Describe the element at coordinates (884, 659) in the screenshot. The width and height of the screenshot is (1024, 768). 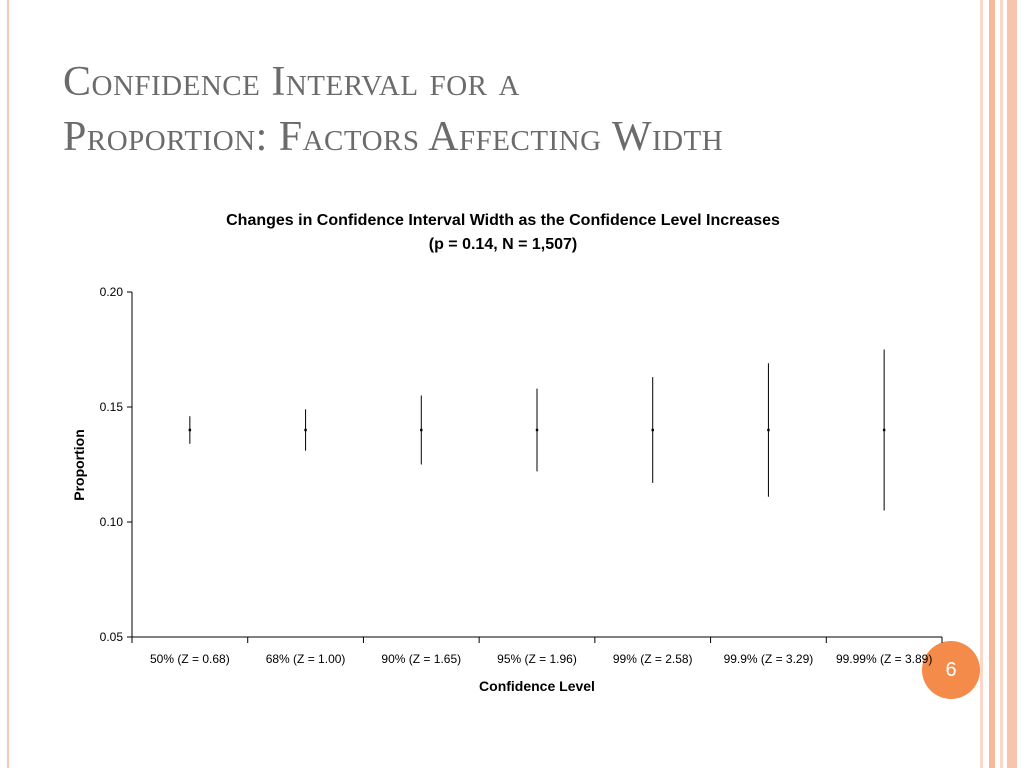
I see `x-category-label: 99.99% (Z = 3.89)` at that location.